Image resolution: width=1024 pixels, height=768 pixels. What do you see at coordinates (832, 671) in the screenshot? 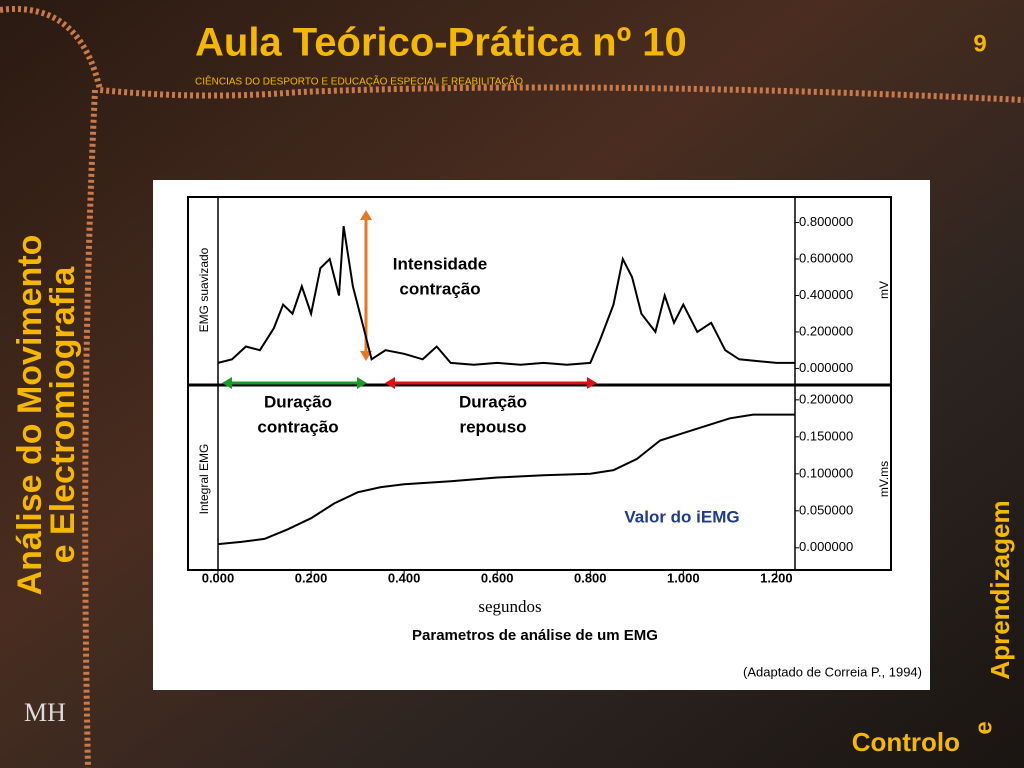
I see `source: (Adaptado de Correia P., 1994)` at bounding box center [832, 671].